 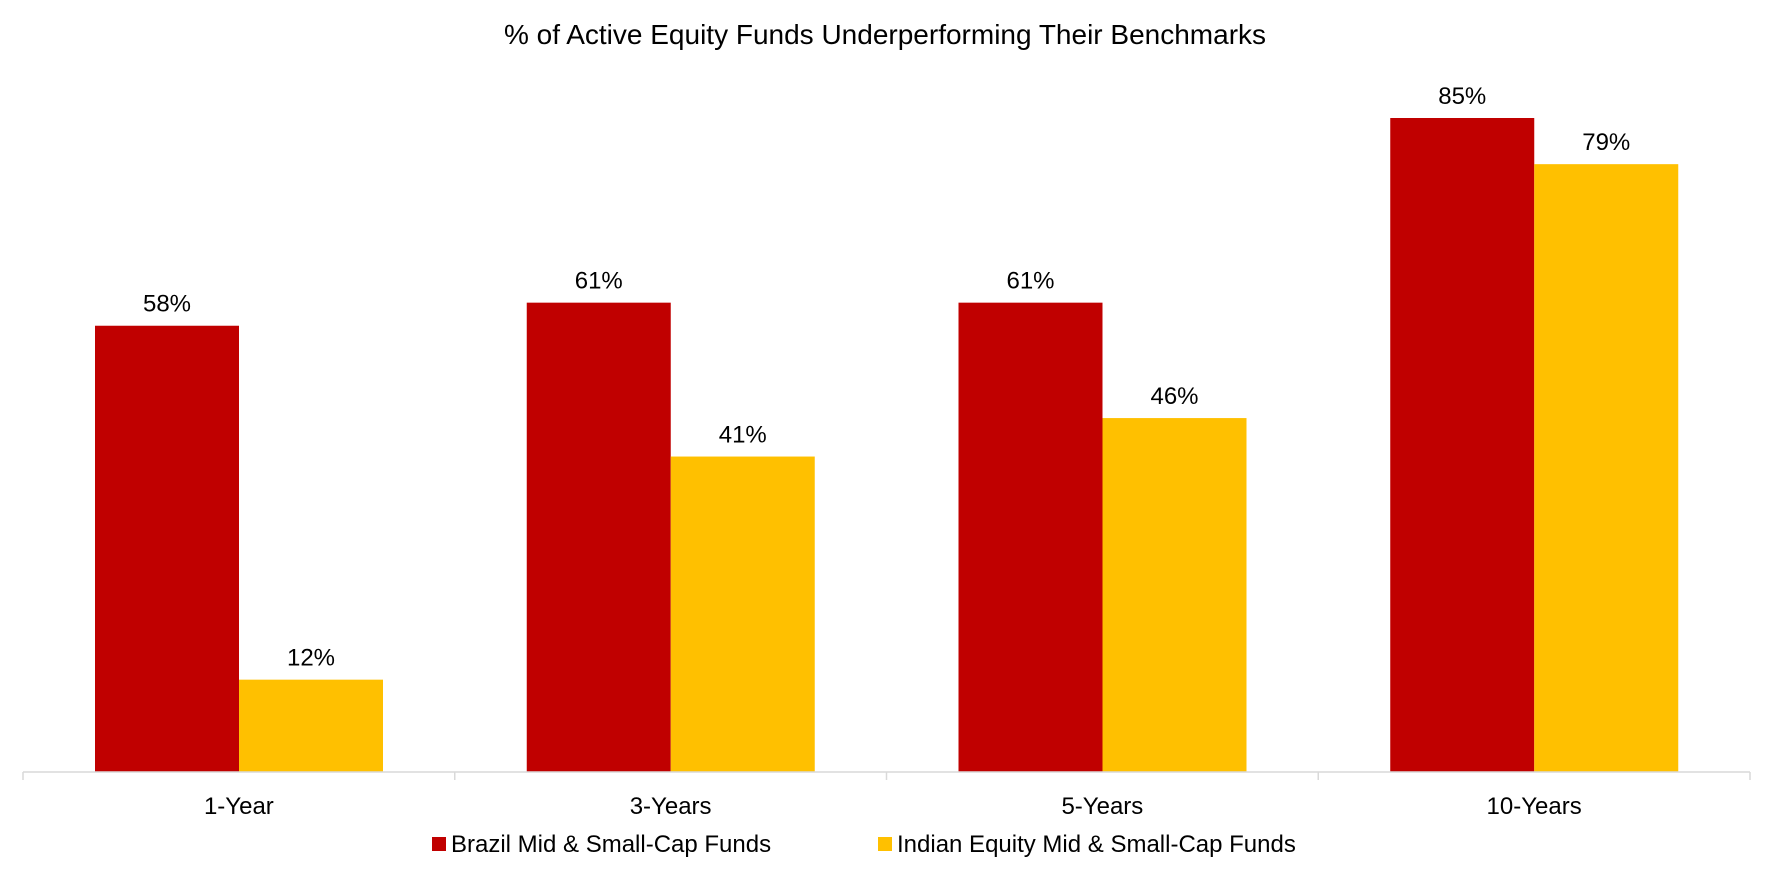 I want to click on x-axis: 1-Year 3-Years 5-Years 10-Years, so click(x=886, y=795).